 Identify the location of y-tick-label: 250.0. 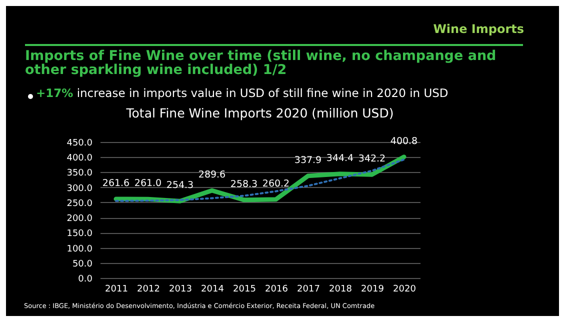
(79, 203).